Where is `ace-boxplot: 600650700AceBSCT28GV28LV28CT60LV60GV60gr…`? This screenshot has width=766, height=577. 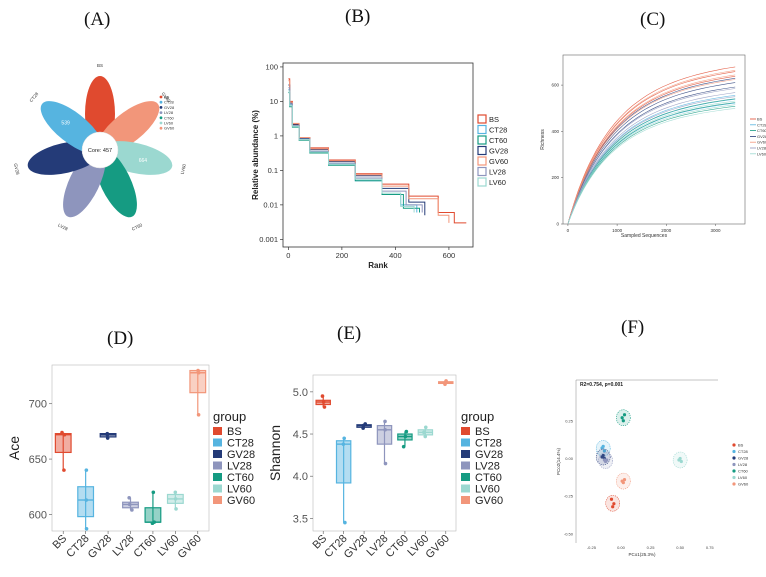 ace-boxplot: 600650700AceBSCT28GV28LV28CT60LV60GV60gr… is located at coordinates (130, 463).